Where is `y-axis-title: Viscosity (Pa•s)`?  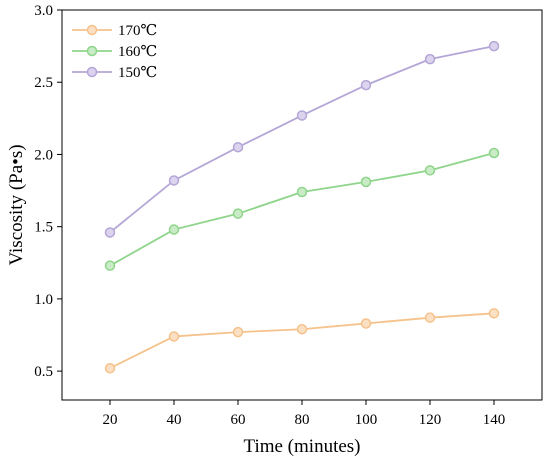
y-axis-title: Viscosity (Pa•s) is located at coordinates (16, 204).